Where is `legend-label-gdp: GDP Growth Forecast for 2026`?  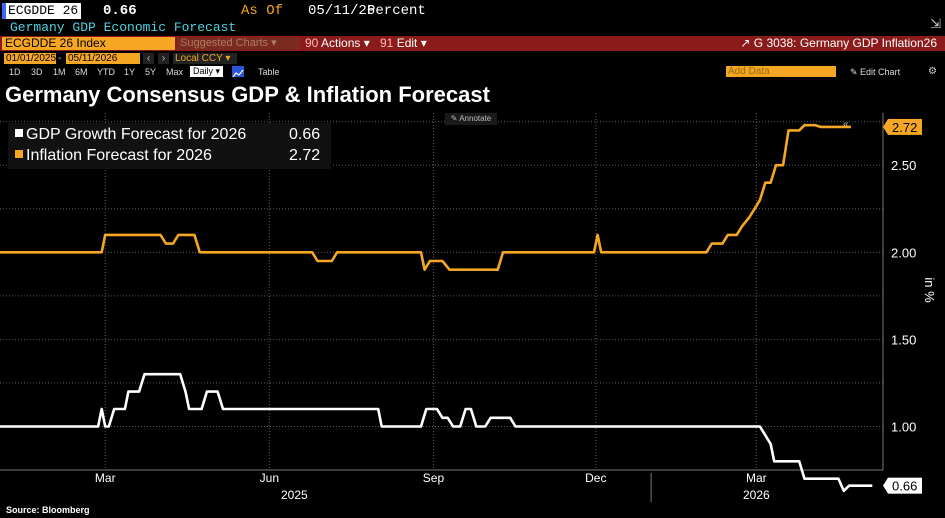
legend-label-gdp: GDP Growth Forecast for 2026 is located at coordinates (136, 134).